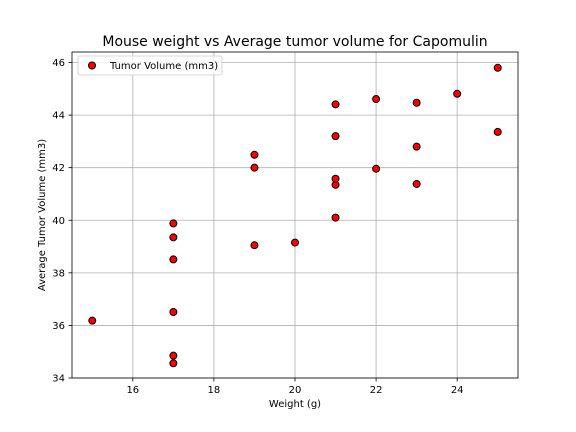 This screenshot has width=576, height=432. What do you see at coordinates (58, 168) in the screenshot?
I see `y-tick-label: 42` at bounding box center [58, 168].